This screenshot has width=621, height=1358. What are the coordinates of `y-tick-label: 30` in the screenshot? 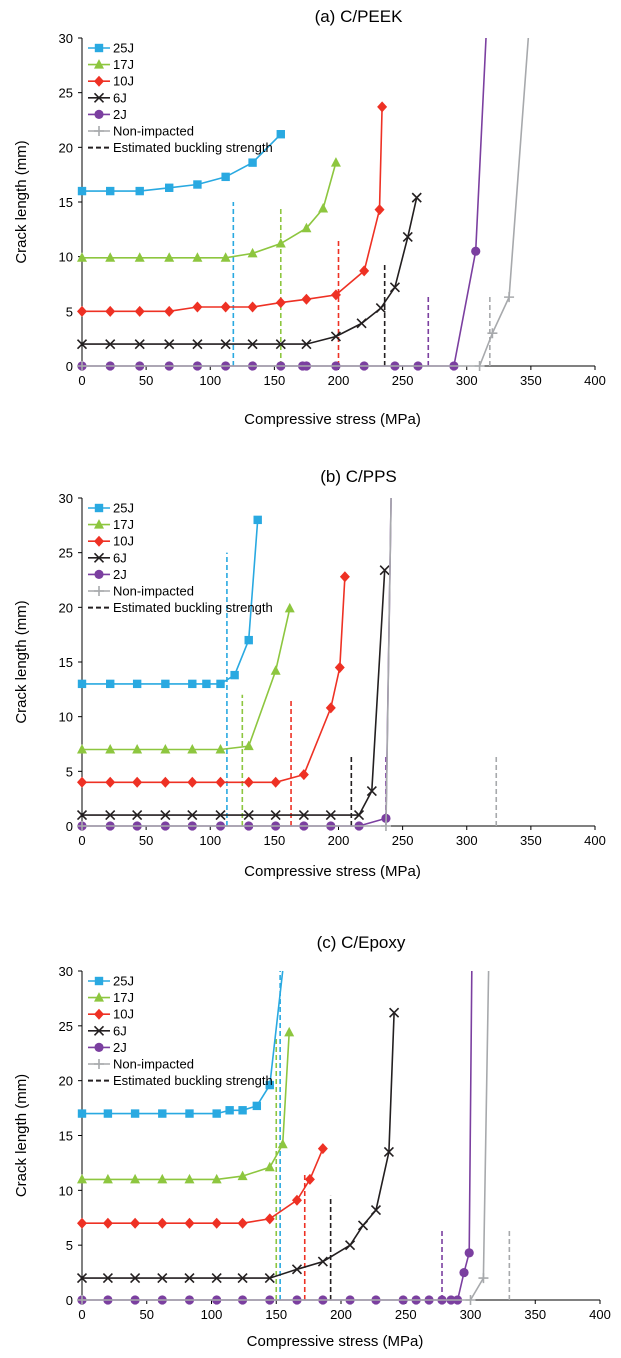 It's located at (66, 971).